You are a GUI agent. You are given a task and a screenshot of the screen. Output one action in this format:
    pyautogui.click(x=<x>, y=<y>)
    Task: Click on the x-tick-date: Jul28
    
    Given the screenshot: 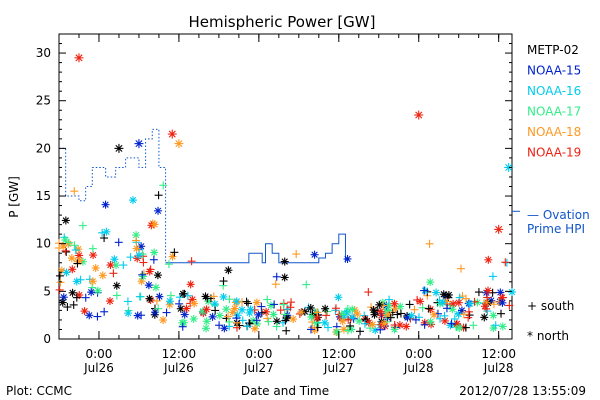 What is the action you would take?
    pyautogui.click(x=418, y=368)
    